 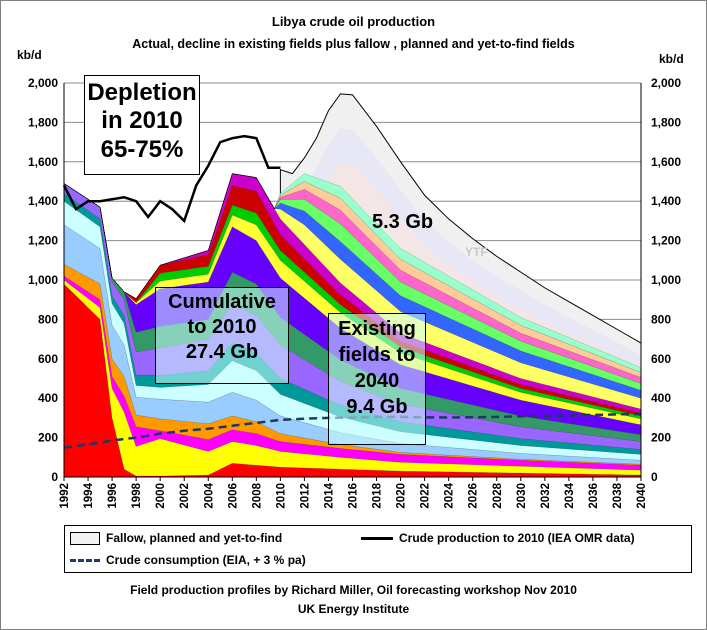 What do you see at coordinates (474, 496) in the screenshot?
I see `x-tick-label: 2026` at bounding box center [474, 496].